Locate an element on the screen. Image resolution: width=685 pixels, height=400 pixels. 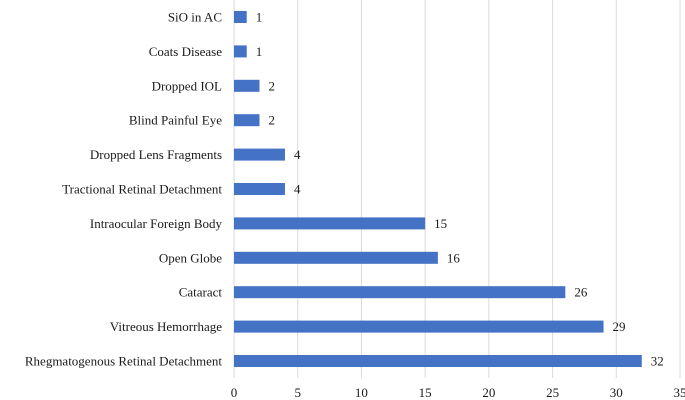
data-label: 26 is located at coordinates (581, 292).